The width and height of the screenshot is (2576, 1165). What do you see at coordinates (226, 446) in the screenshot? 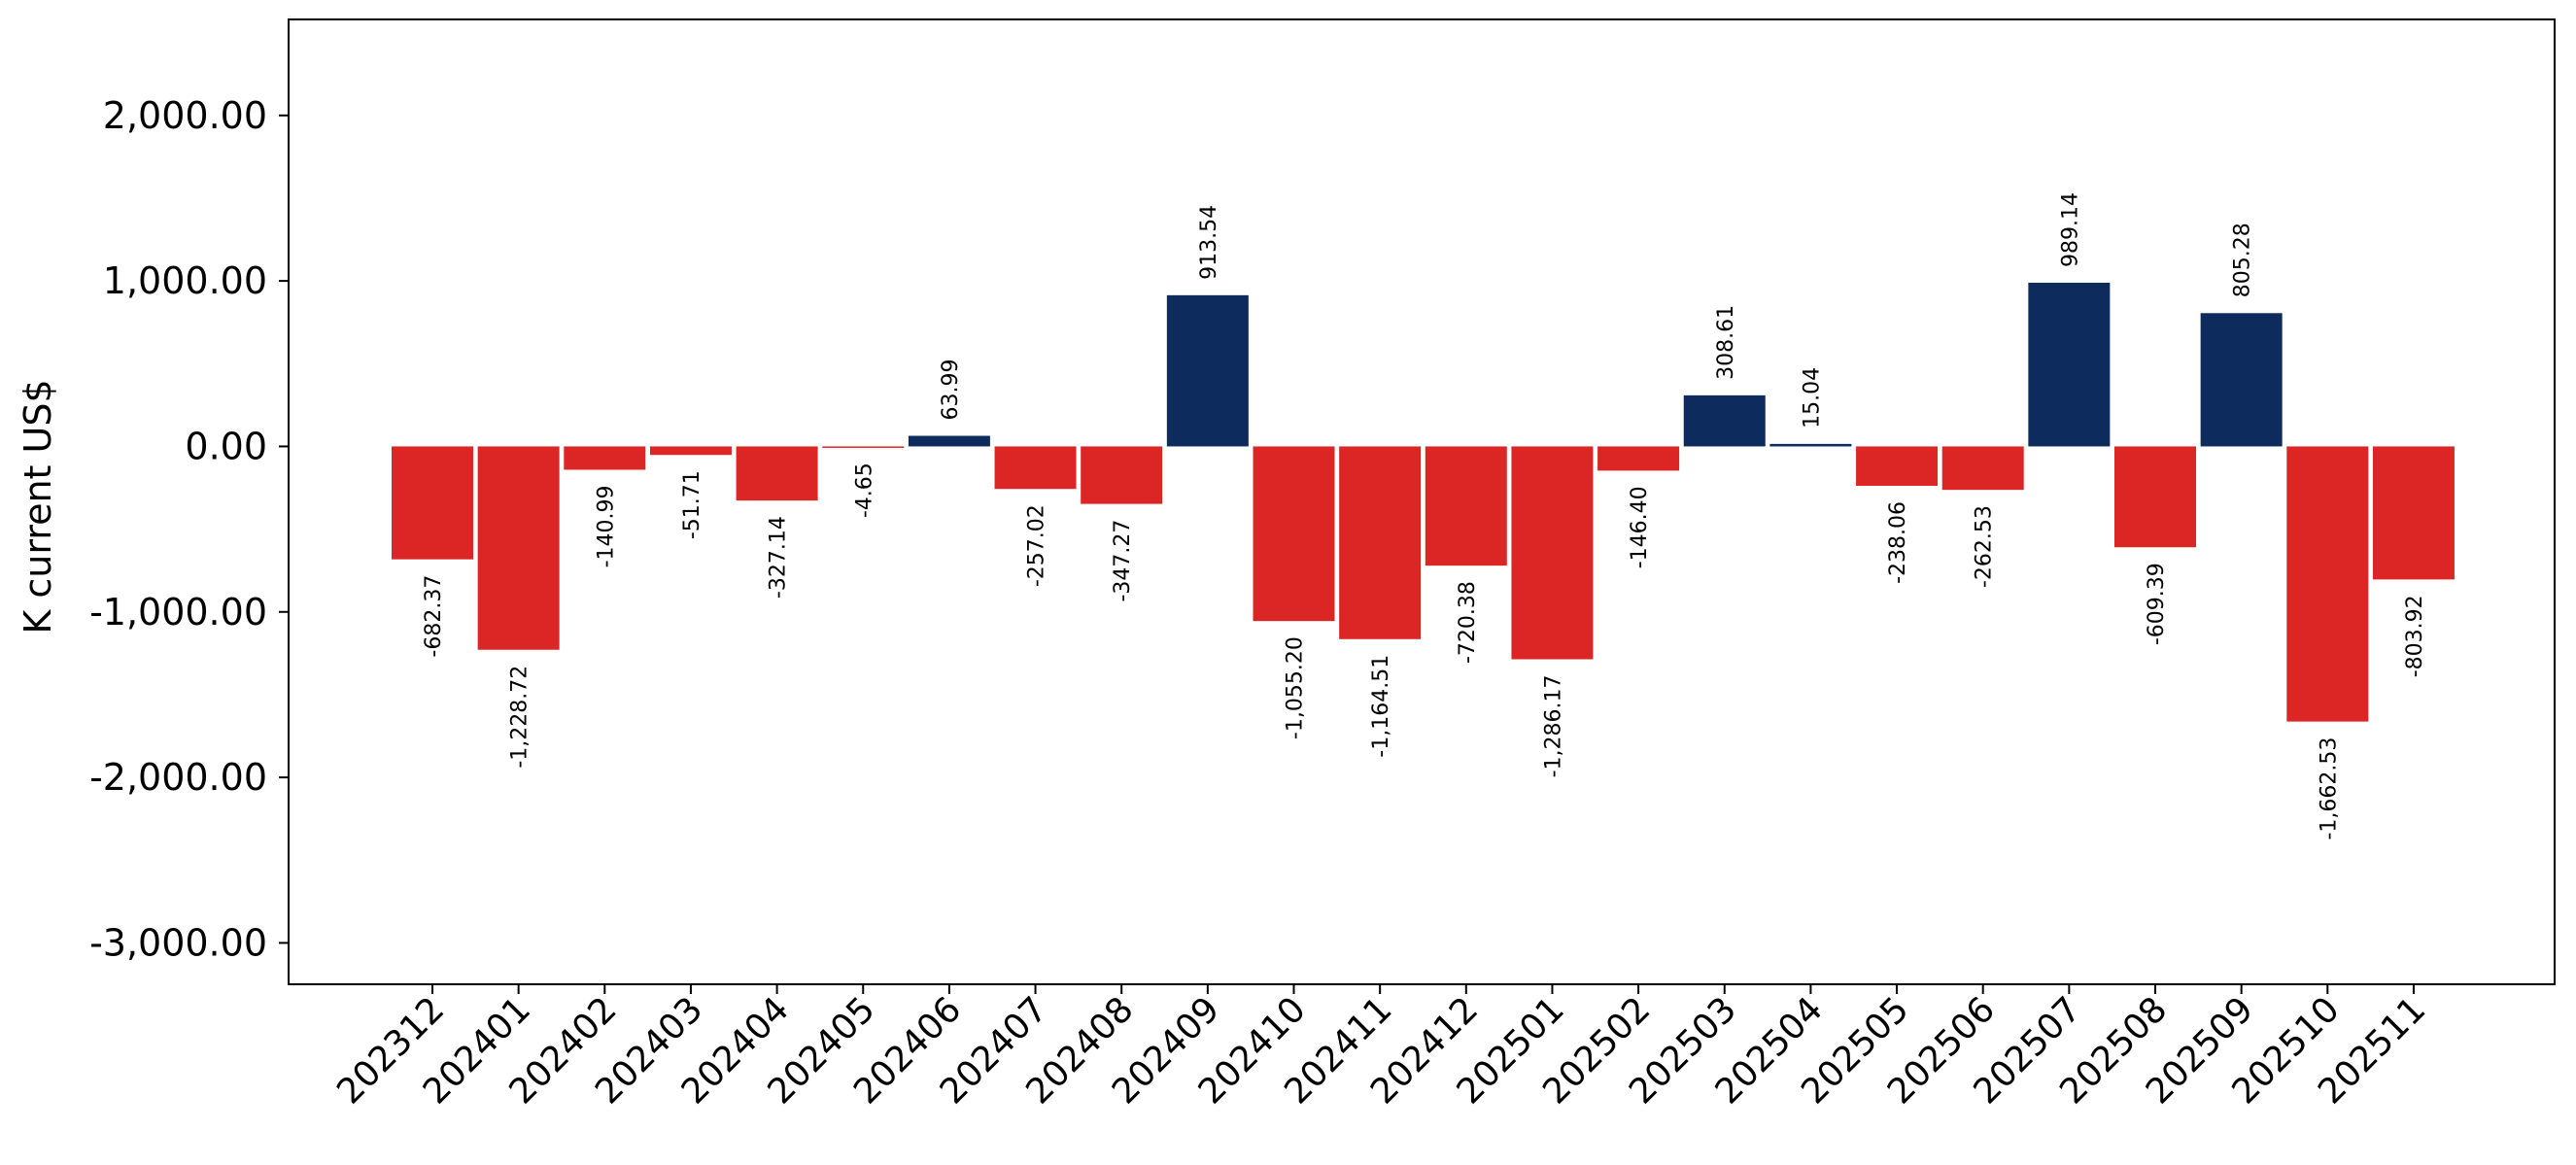
I see `y-tick-label: 0.00` at bounding box center [226, 446].